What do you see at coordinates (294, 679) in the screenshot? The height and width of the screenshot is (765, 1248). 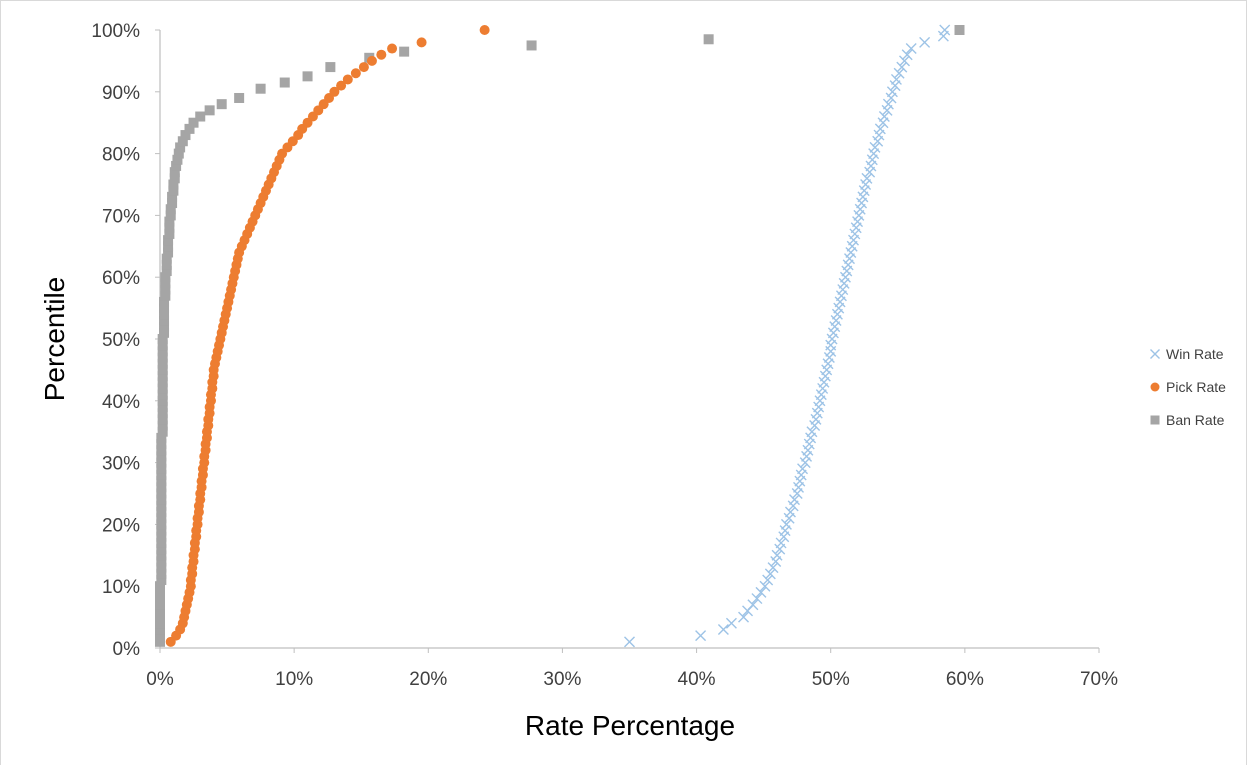 I see `x-tick-label: 10%` at bounding box center [294, 679].